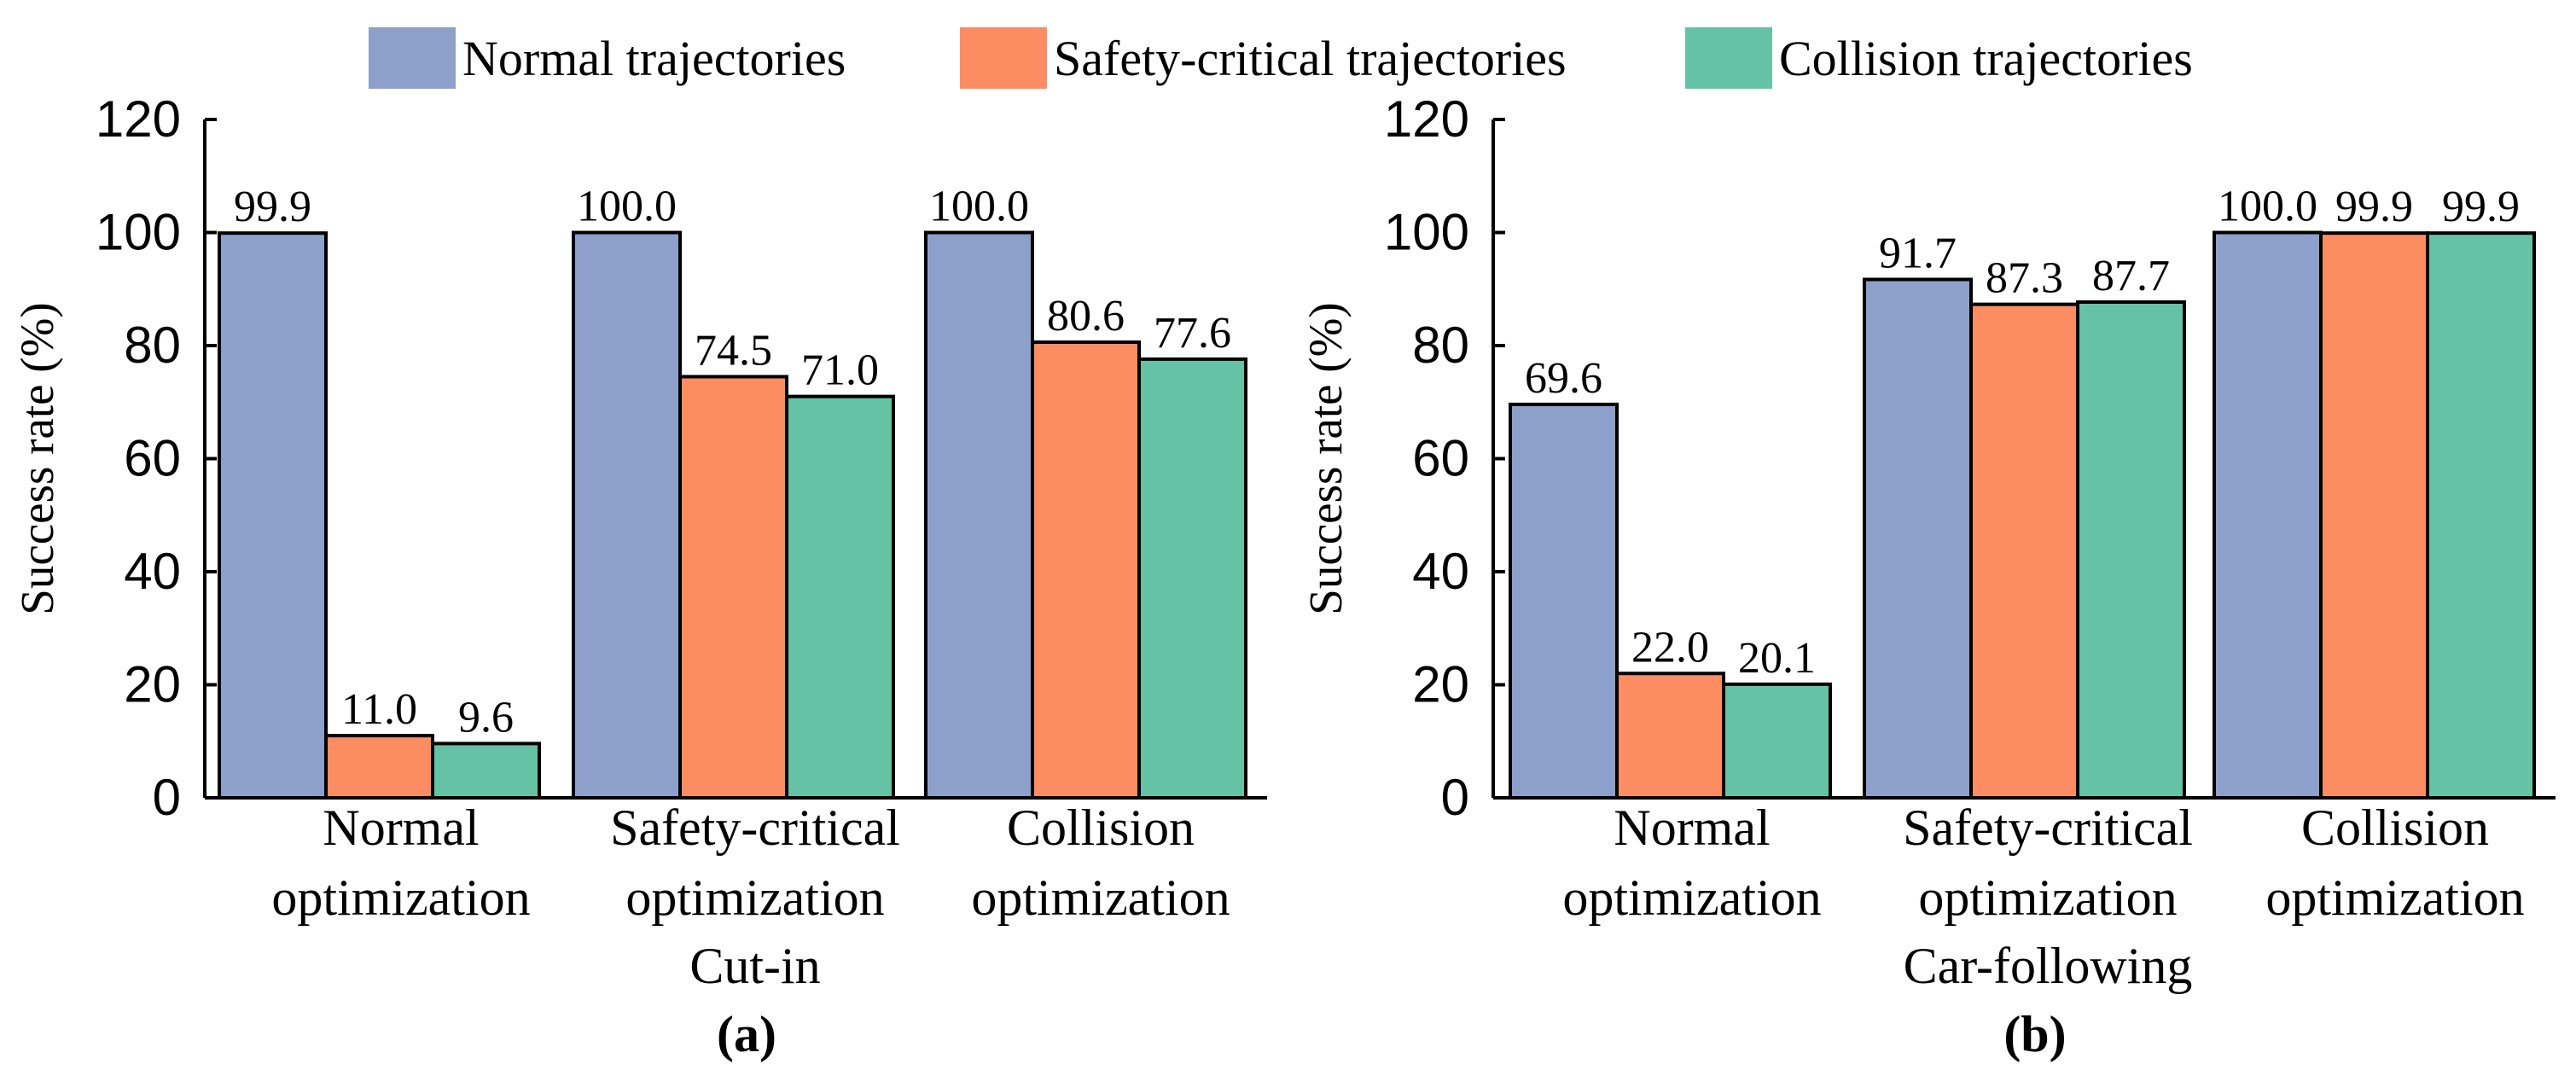 This screenshot has width=2576, height=1076. What do you see at coordinates (1918, 253) in the screenshot?
I see `data-label: 91.7` at bounding box center [1918, 253].